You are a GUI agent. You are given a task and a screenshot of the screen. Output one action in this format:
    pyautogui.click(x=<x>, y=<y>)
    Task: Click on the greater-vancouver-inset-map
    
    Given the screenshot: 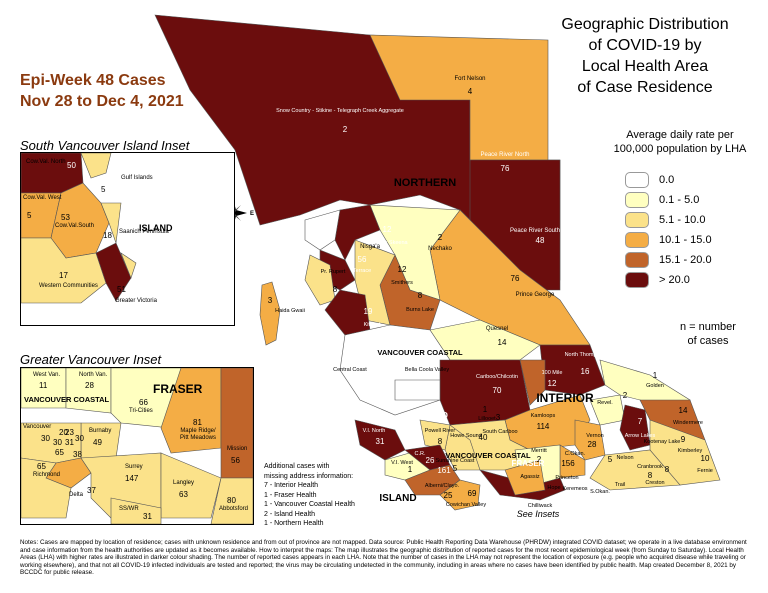 What is the action you would take?
    pyautogui.click(x=137, y=446)
    